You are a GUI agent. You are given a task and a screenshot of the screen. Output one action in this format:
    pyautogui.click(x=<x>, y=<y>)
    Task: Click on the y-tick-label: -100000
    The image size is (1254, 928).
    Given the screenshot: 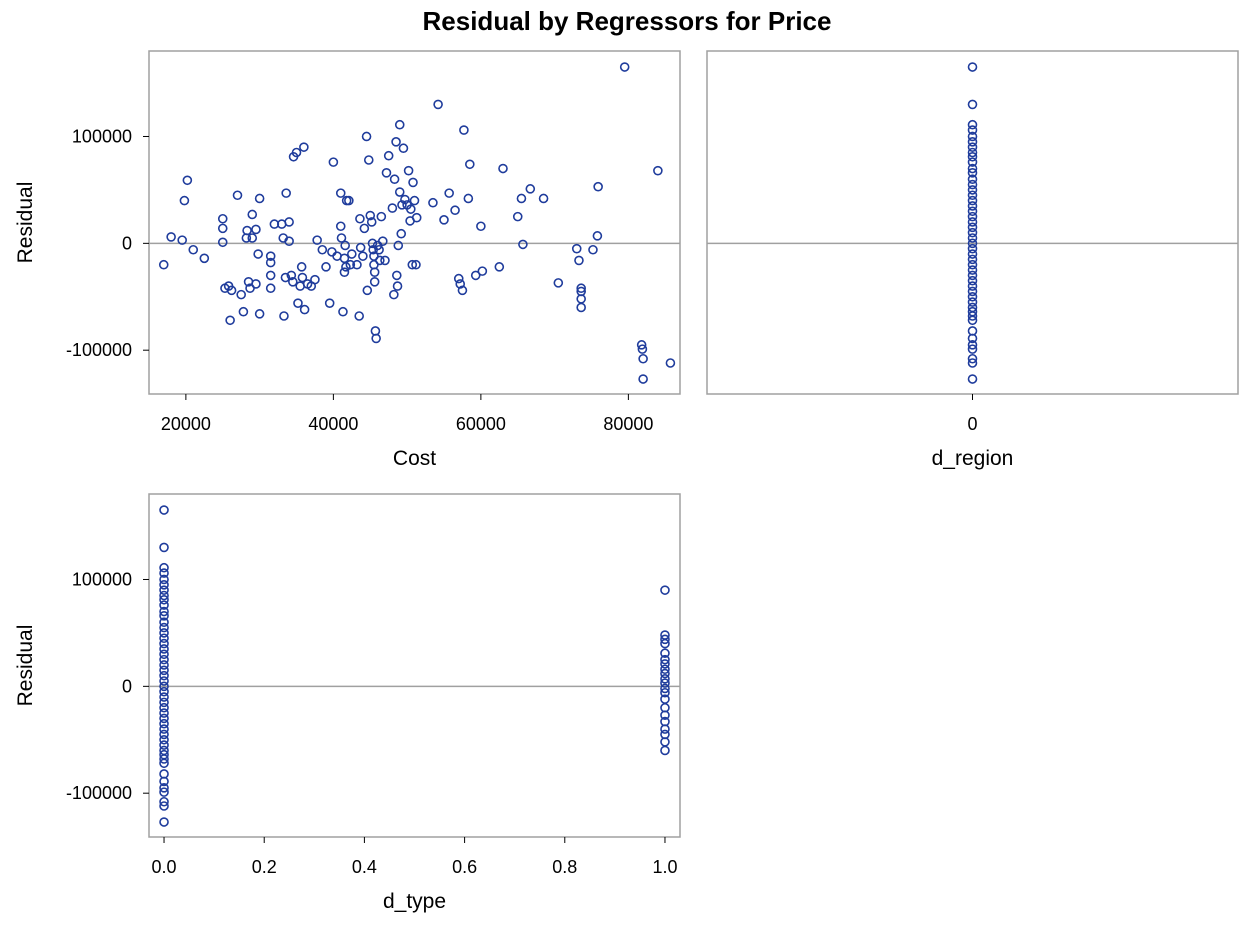 What is the action you would take?
    pyautogui.click(x=99, y=350)
    